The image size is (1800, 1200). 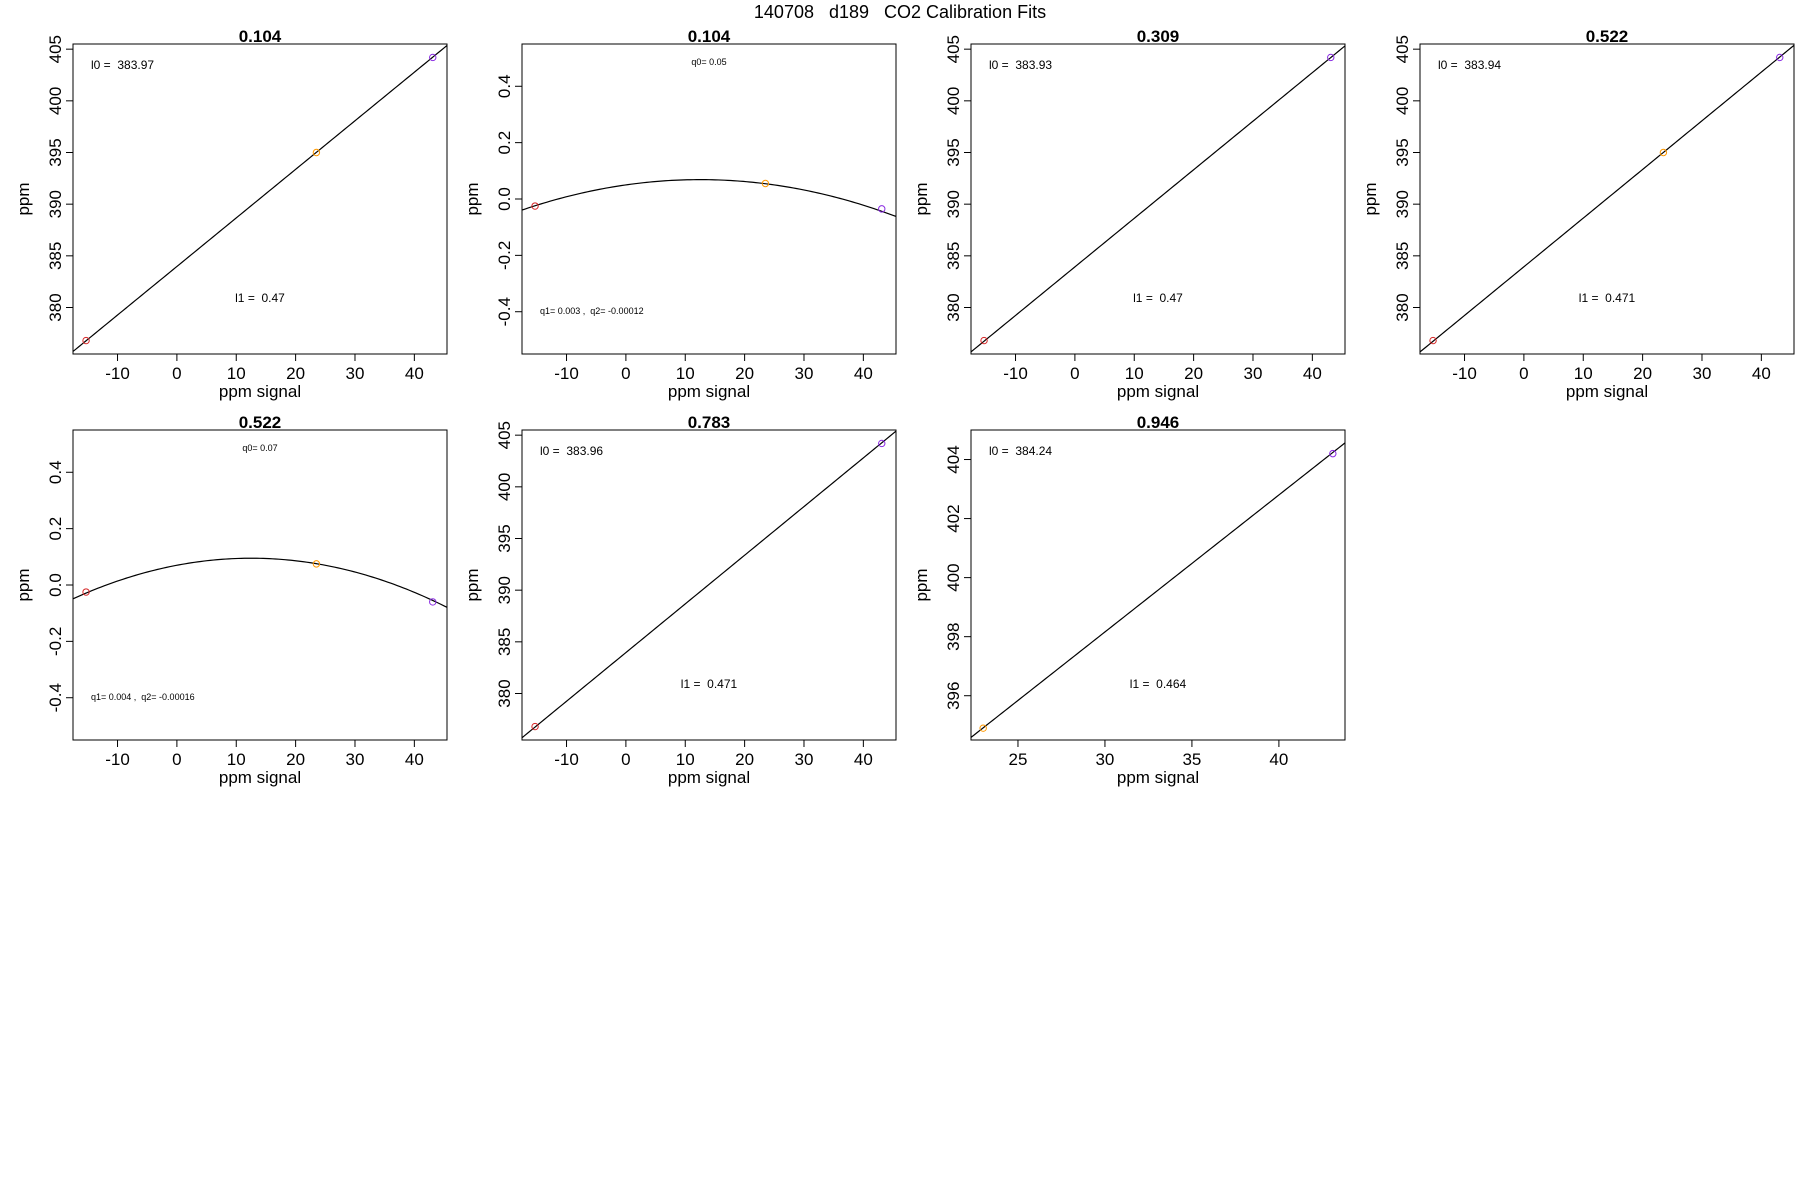 I want to click on annotation: l0 = 384.24, so click(x=1020, y=451).